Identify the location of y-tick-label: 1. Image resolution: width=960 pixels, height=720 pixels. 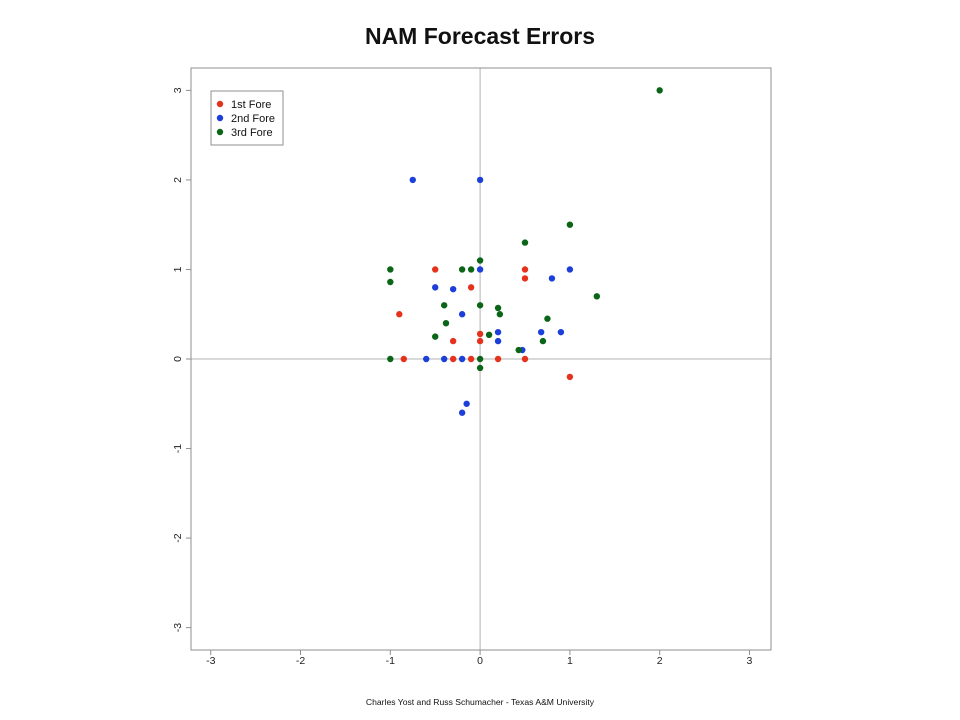
(178, 269).